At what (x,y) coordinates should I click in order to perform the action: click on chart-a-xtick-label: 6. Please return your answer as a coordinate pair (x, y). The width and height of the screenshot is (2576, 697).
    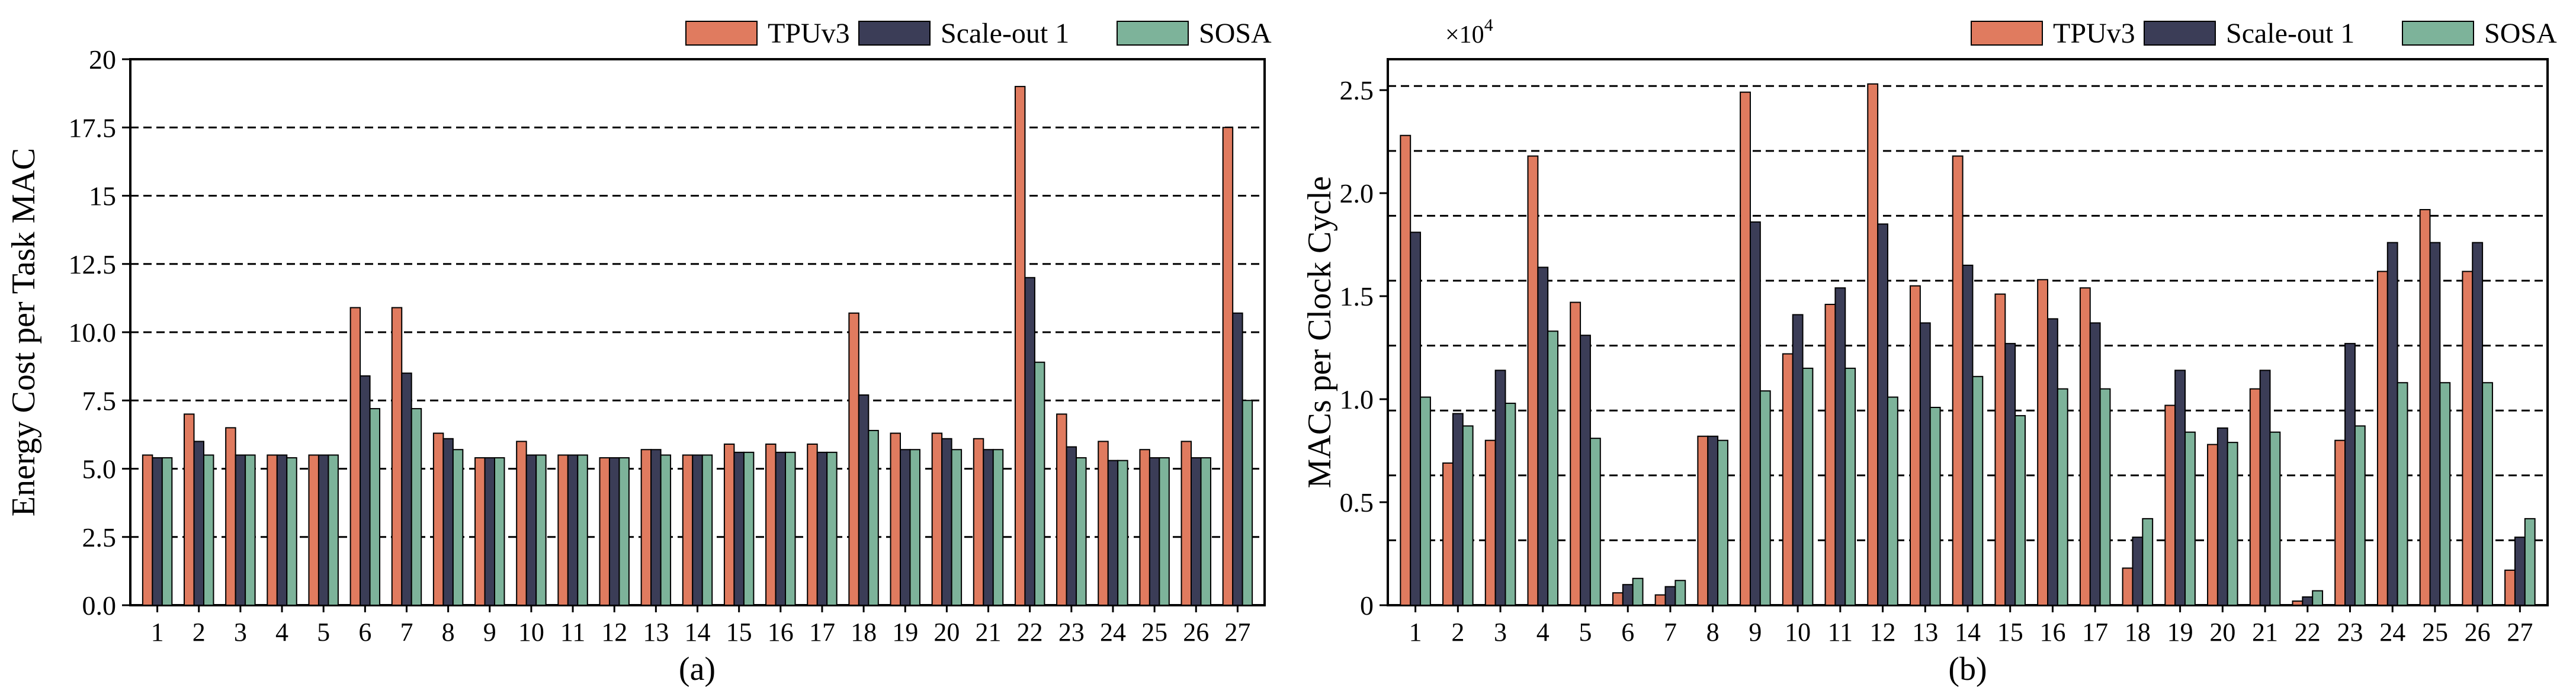
    Looking at the image, I should click on (365, 632).